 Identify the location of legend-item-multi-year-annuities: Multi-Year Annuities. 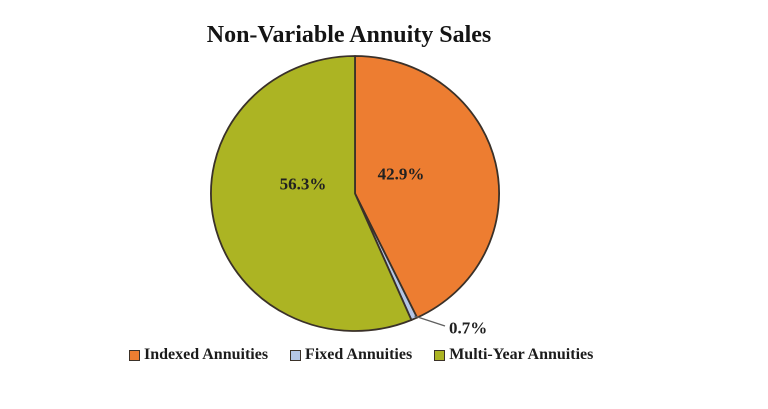
(513, 355).